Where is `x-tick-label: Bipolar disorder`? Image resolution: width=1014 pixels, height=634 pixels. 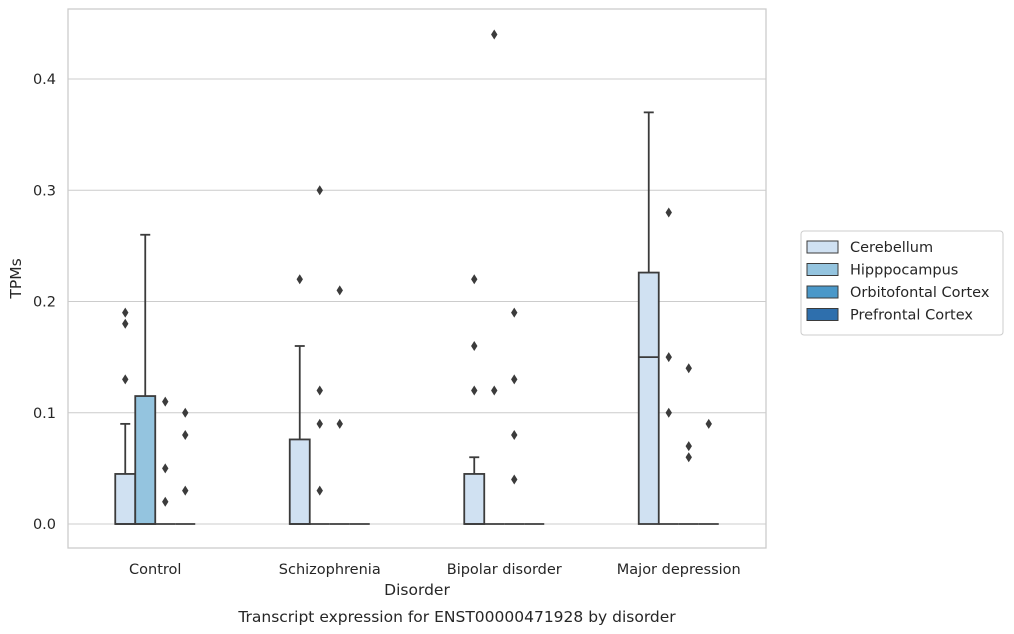 x-tick-label: Bipolar disorder is located at coordinates (504, 570).